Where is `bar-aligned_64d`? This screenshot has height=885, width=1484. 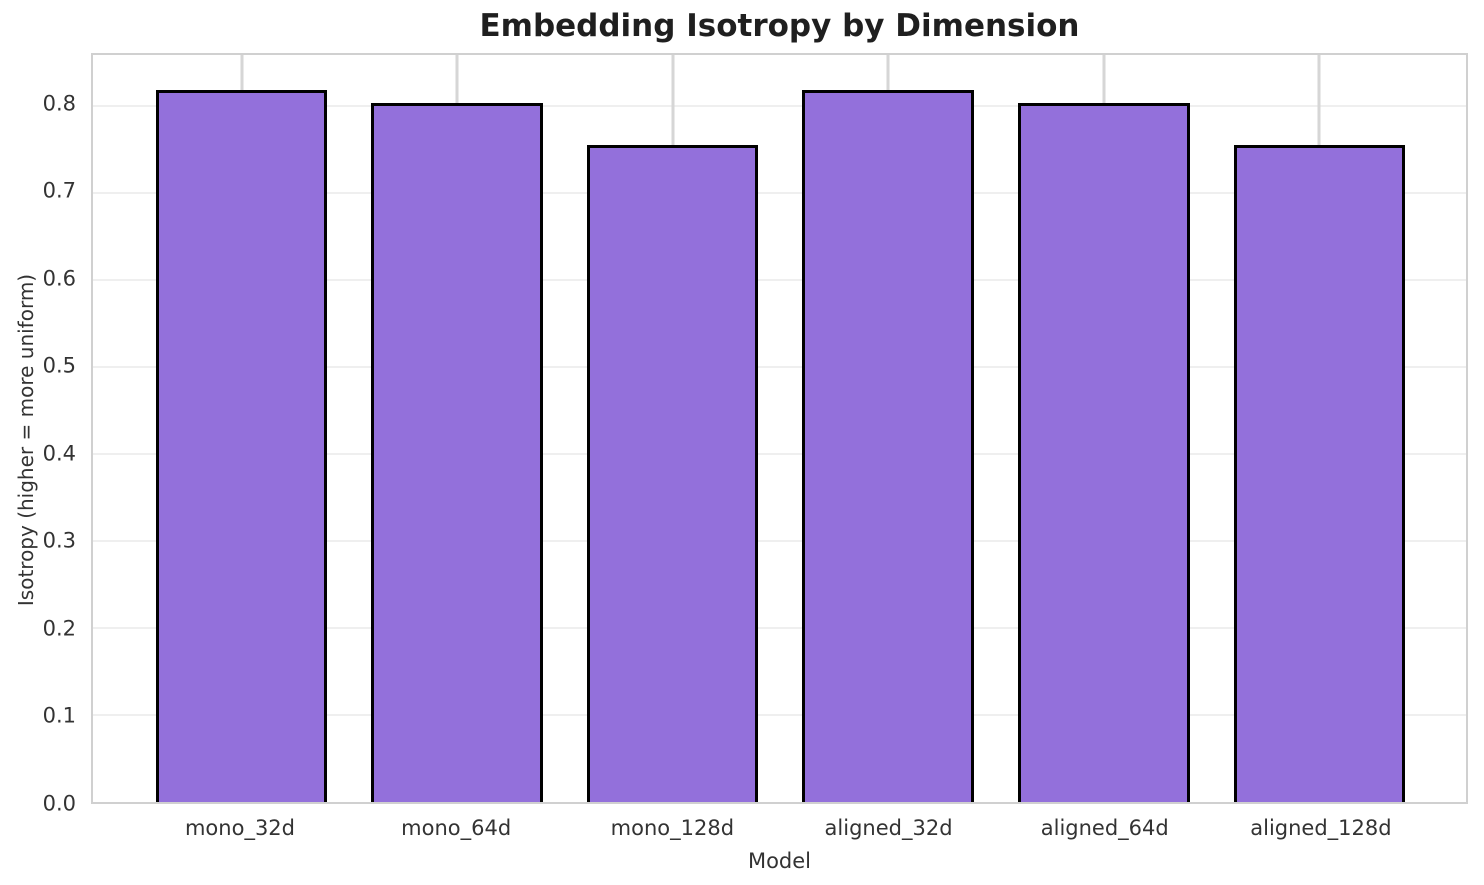 bar-aligned_64d is located at coordinates (1104, 452).